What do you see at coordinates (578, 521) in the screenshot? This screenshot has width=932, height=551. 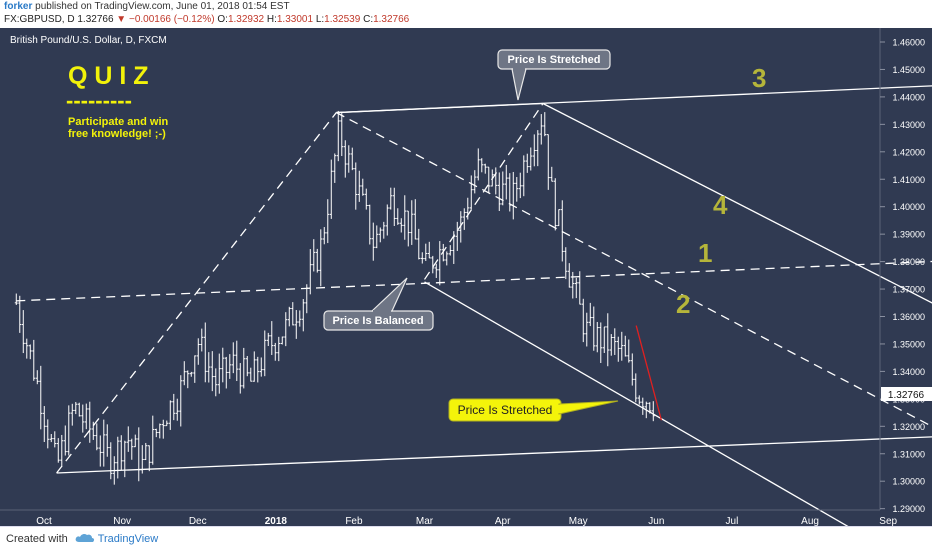 I see `time-tick-label: May` at bounding box center [578, 521].